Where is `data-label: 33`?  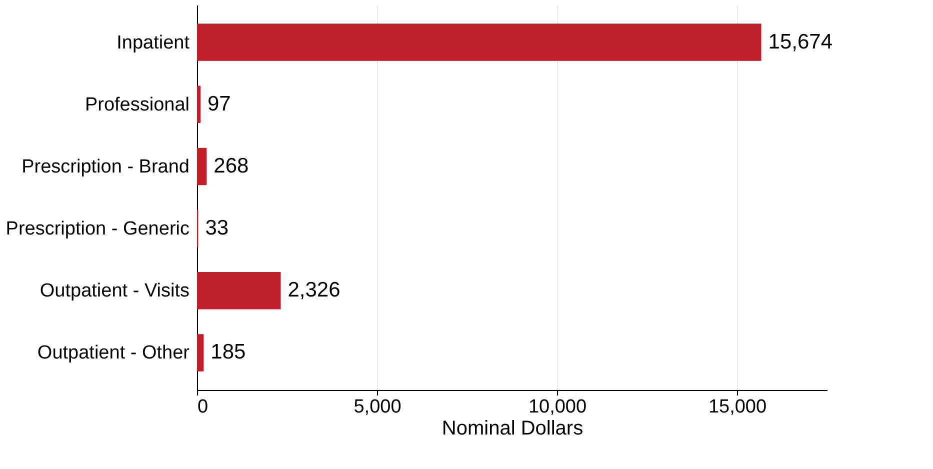
data-label: 33 is located at coordinates (217, 228).